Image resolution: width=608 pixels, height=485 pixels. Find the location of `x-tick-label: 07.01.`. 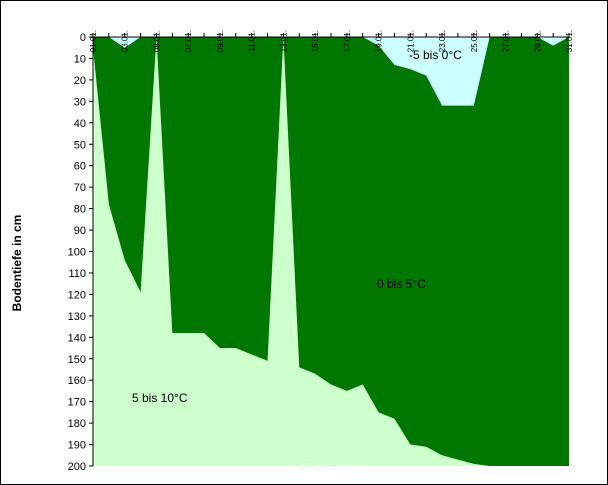

x-tick-label: 07.01. is located at coordinates (188, 41).